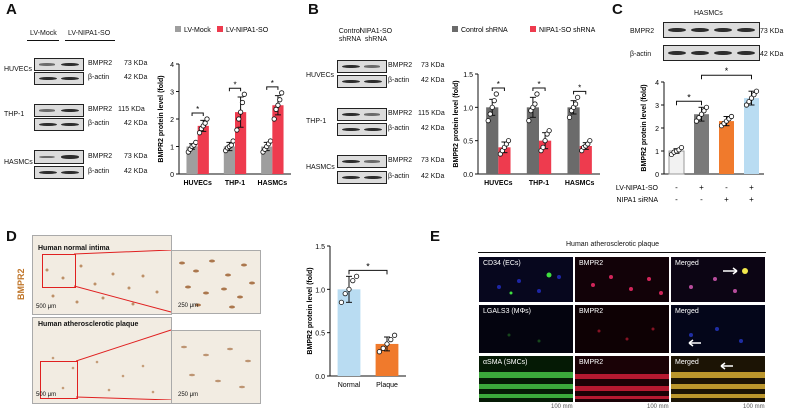 This screenshot has height=411, width=788. I want to click on zoom-box, so click(59, 380).